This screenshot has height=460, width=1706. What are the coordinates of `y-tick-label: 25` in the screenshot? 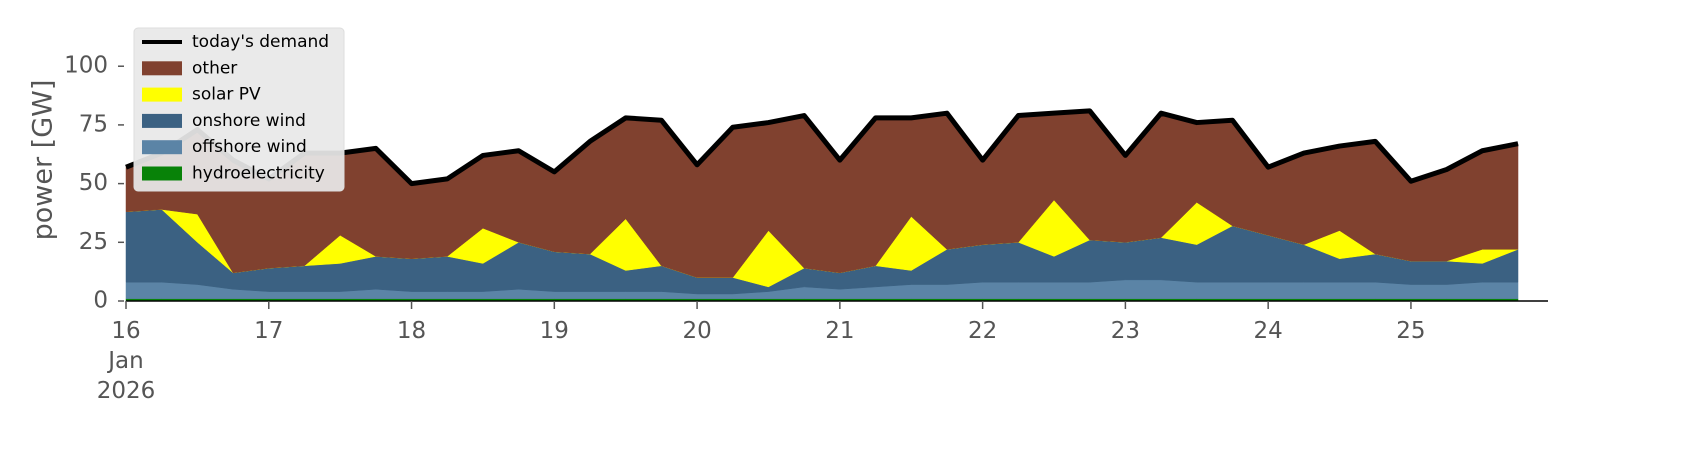 It's located at (93, 242).